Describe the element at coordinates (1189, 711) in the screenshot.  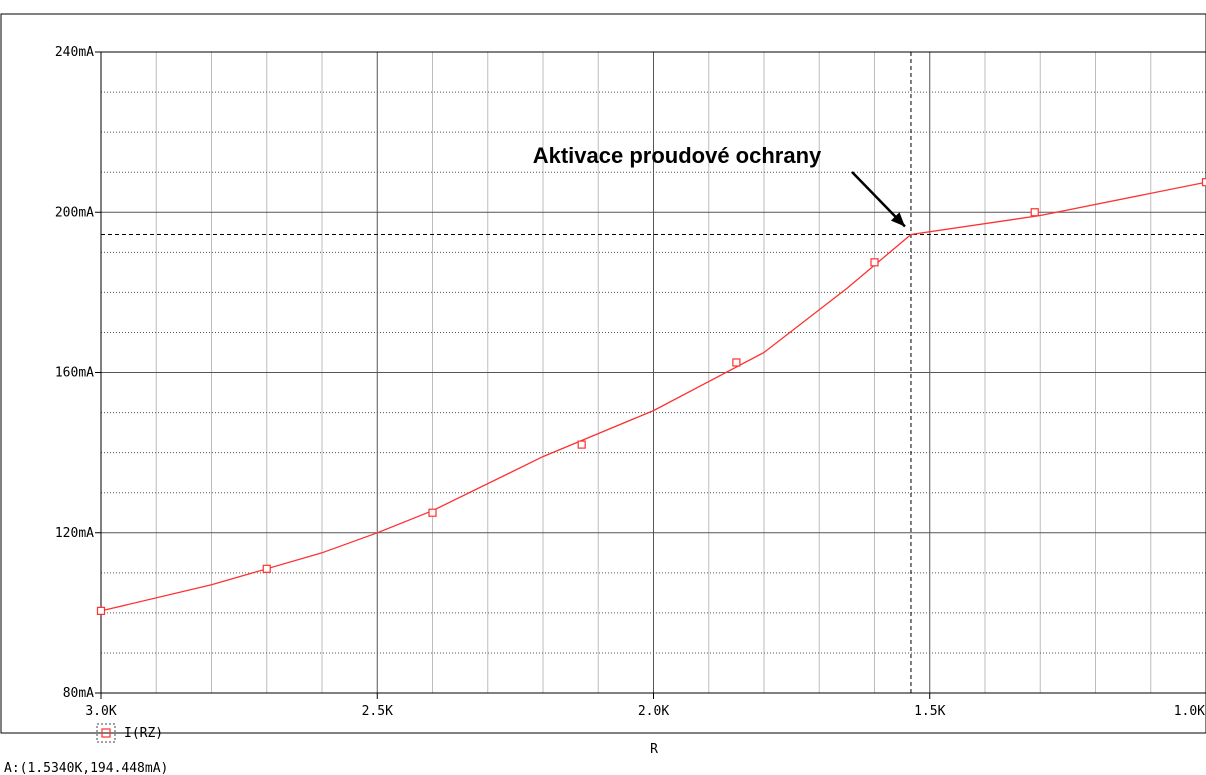
I see `x-tick-label: 1.0K` at that location.